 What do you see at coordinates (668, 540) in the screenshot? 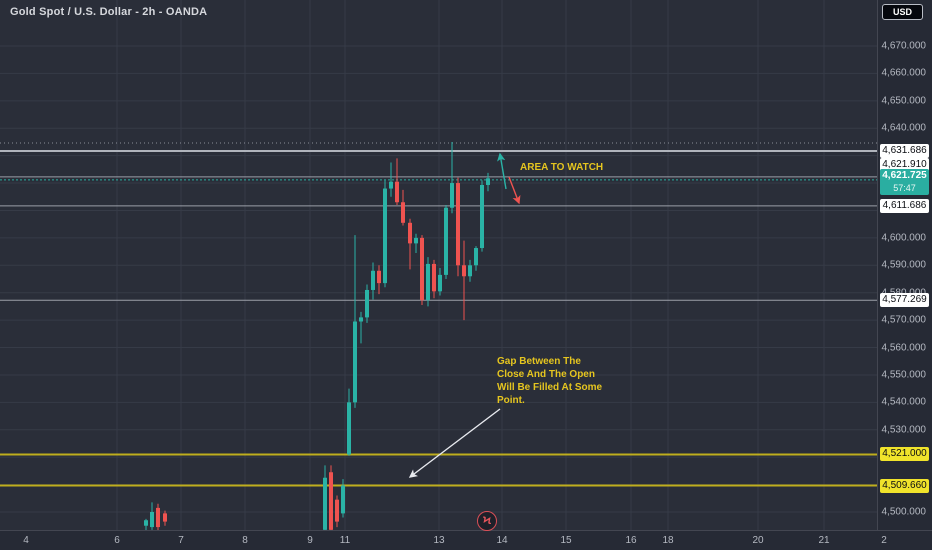
I see `time-tick-label: 18` at bounding box center [668, 540].